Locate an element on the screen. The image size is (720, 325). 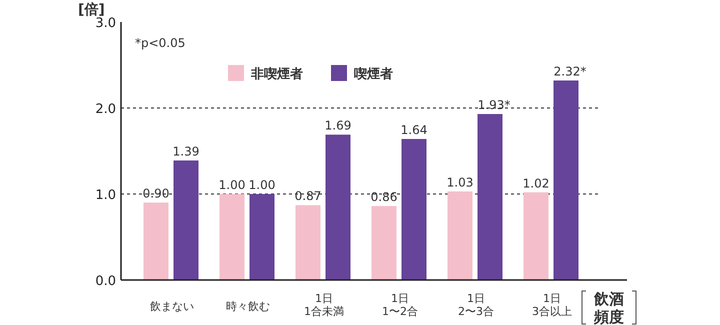
x-tick-label: 1日 2〜3合 is located at coordinates (476, 305).